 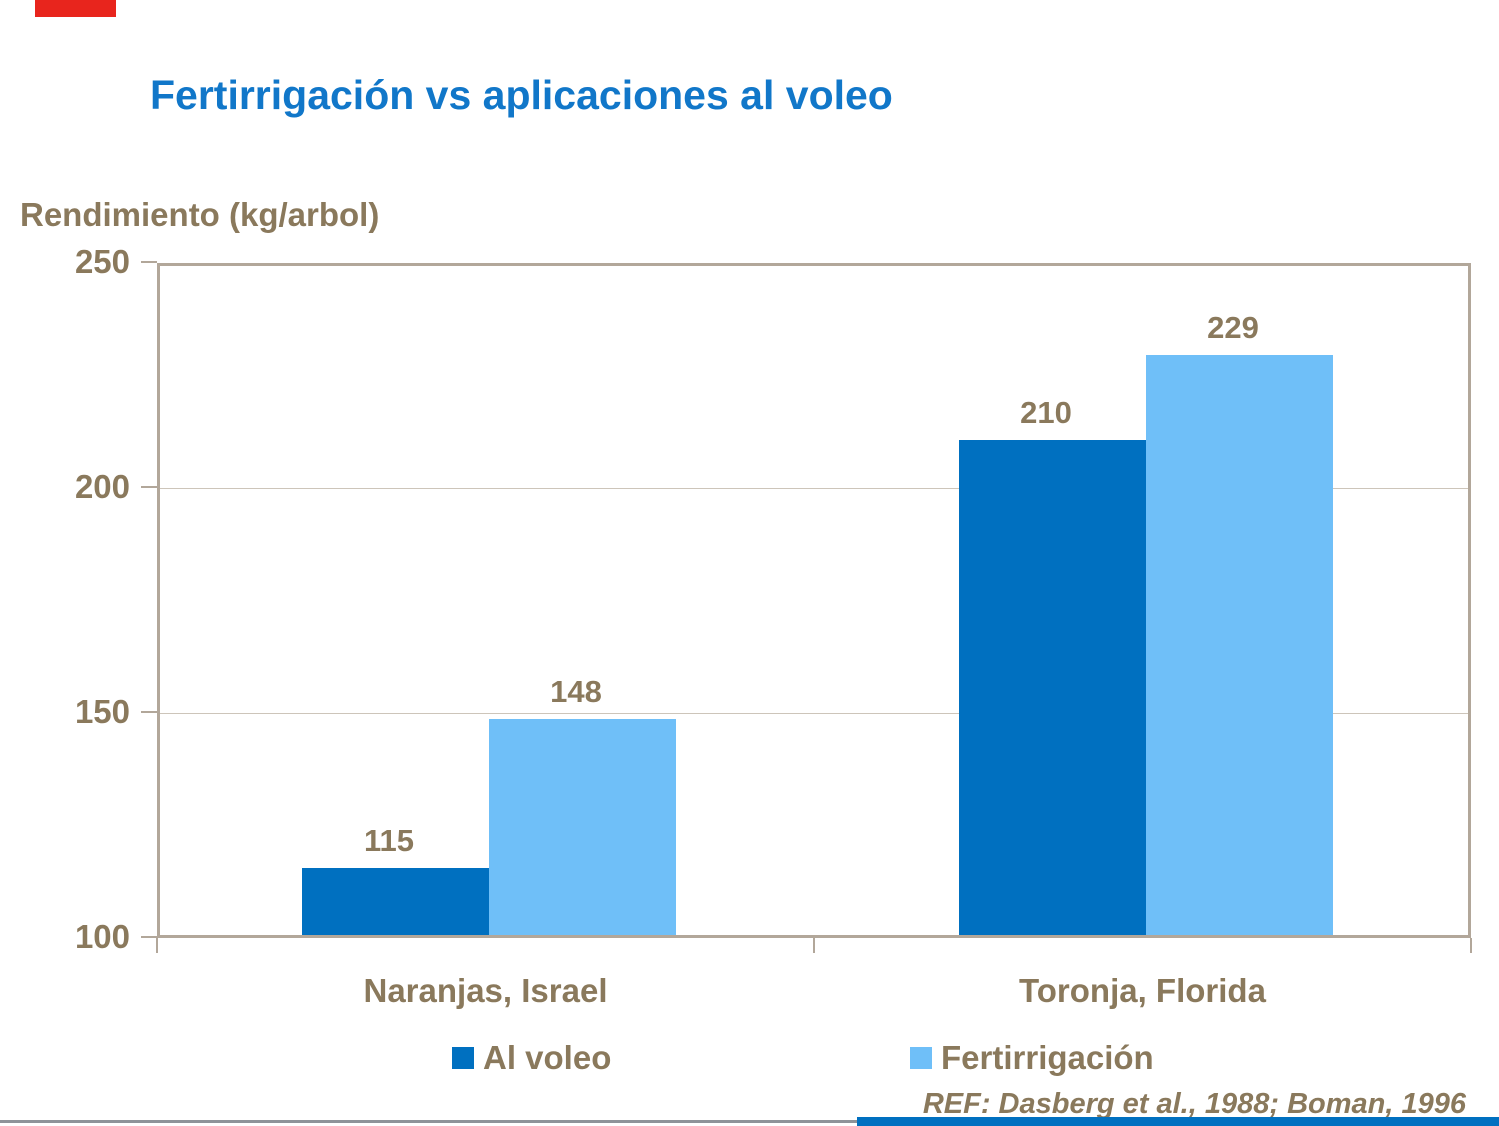 What do you see at coordinates (1233, 327) in the screenshot?
I see `bar-value-label: 229` at bounding box center [1233, 327].